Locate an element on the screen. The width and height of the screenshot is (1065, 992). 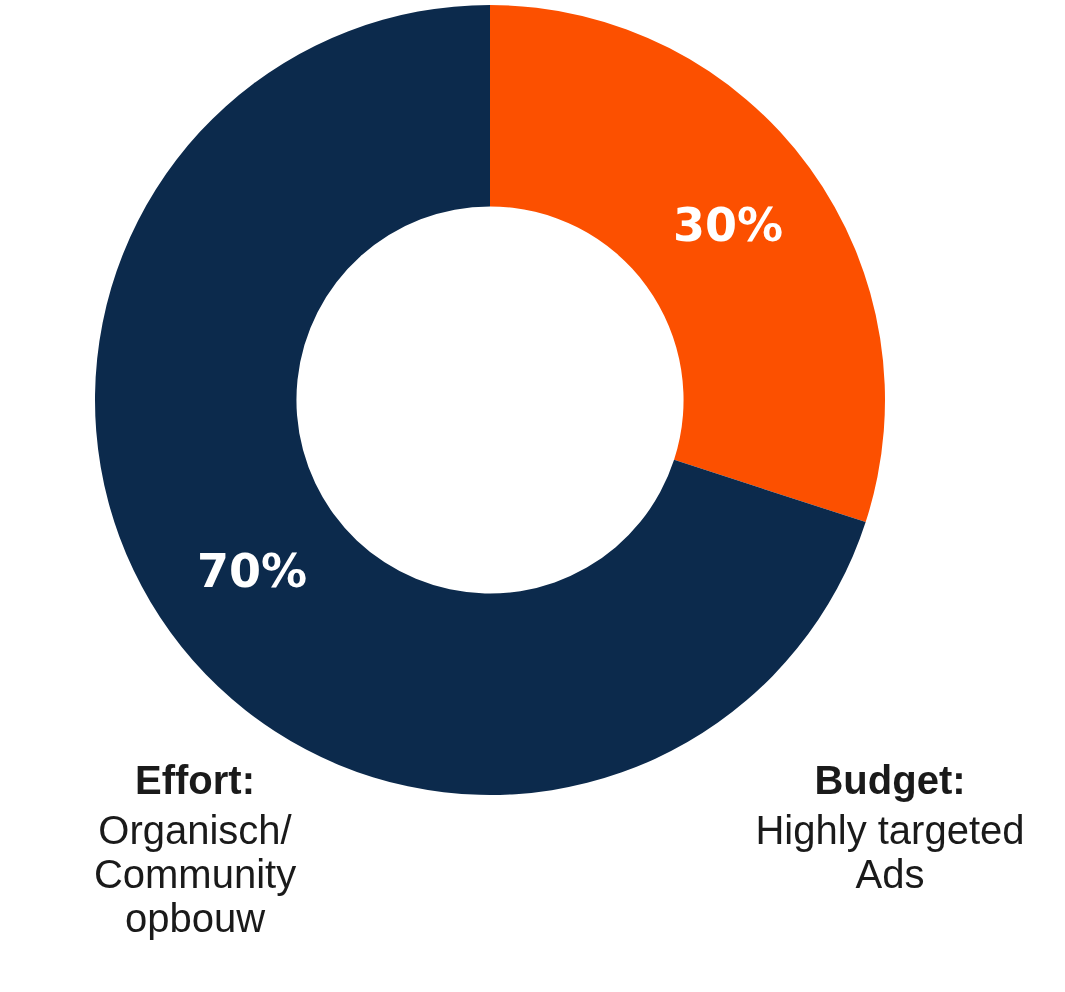
category-label: Effort: Organisch/ Community opbouw is located at coordinates (195, 849).